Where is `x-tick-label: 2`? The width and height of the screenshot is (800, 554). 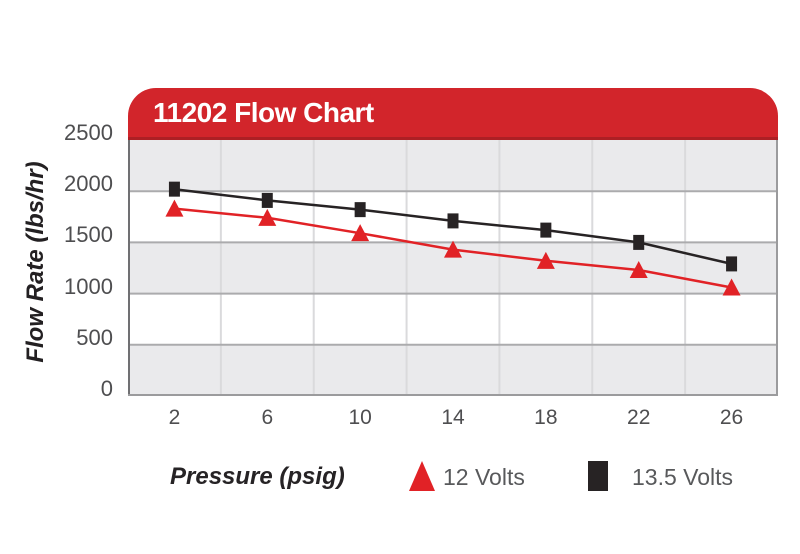 x-tick-label: 2 is located at coordinates (174, 417).